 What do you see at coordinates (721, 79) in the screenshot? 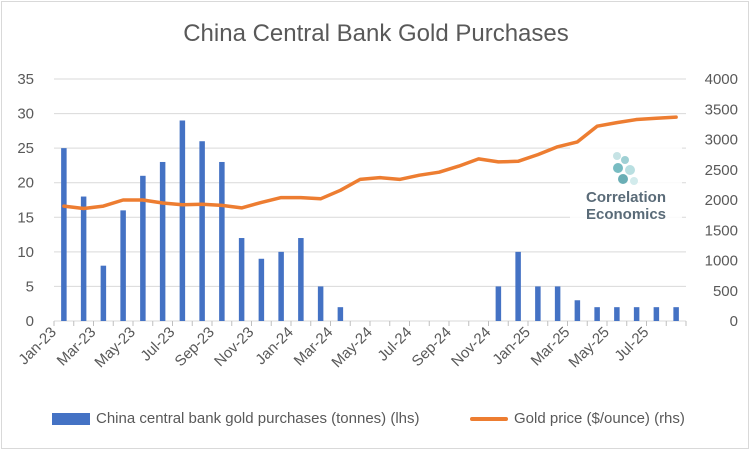
I see `y-right-tick-label: 4000` at bounding box center [721, 79].